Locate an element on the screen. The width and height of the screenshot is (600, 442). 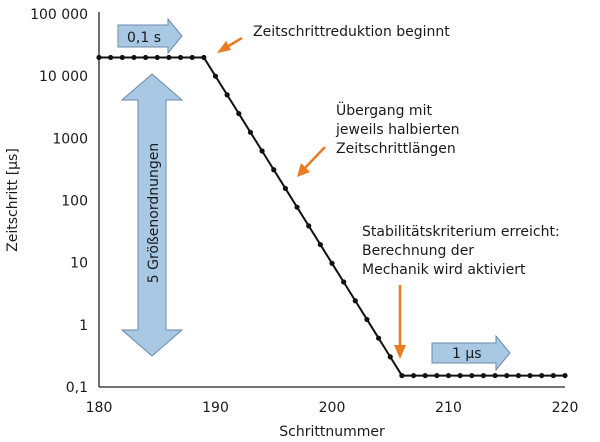
x-tick-label: 190 is located at coordinates (215, 408).